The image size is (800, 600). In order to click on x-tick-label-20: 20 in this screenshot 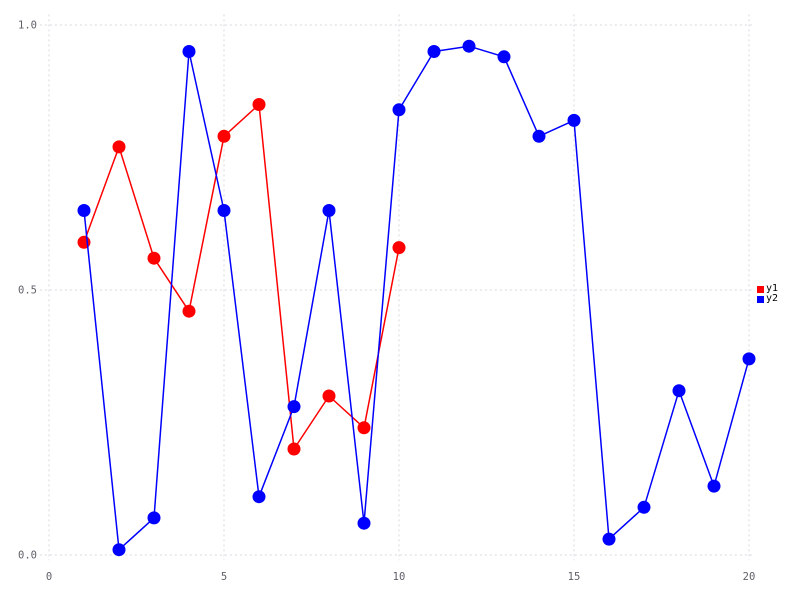, I will do `click(749, 577)`.